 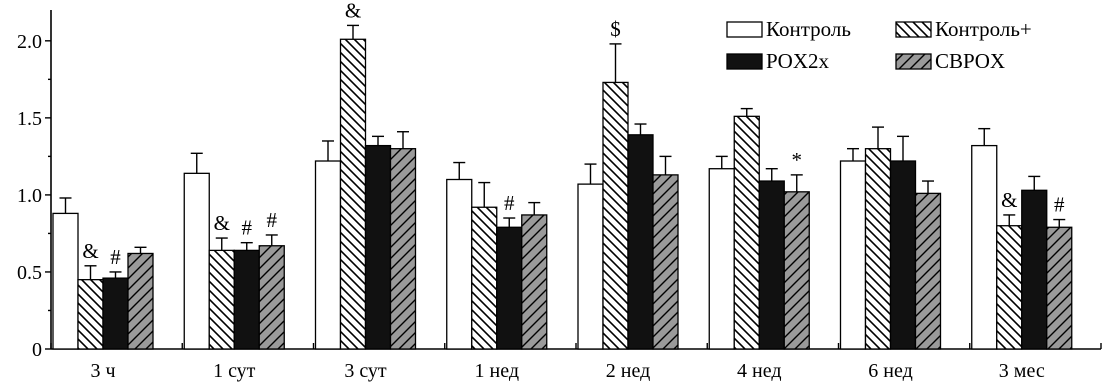 I want to click on y-tick-label: 1.0, so click(x=29, y=196).